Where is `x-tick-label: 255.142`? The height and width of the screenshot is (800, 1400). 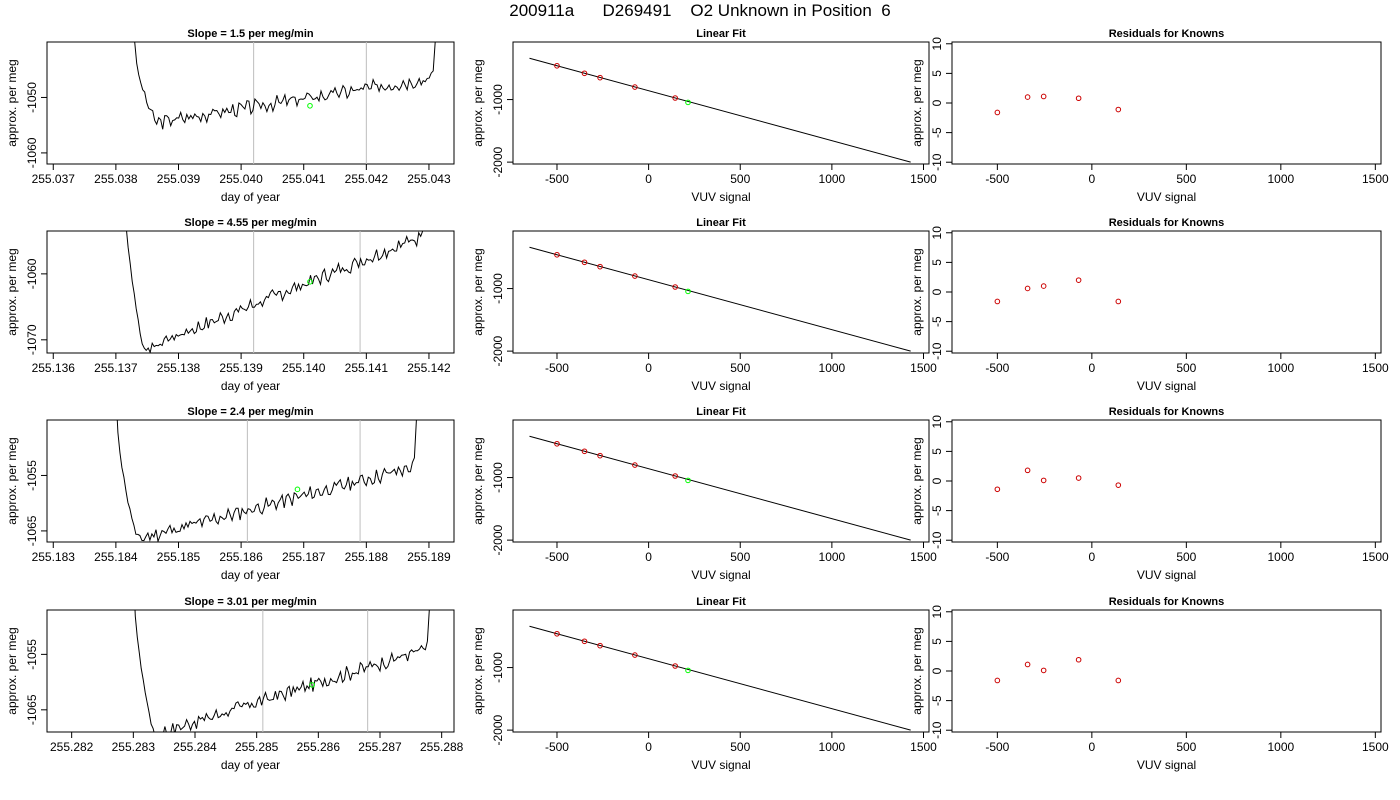
x-tick-label: 255.142 is located at coordinates (429, 368).